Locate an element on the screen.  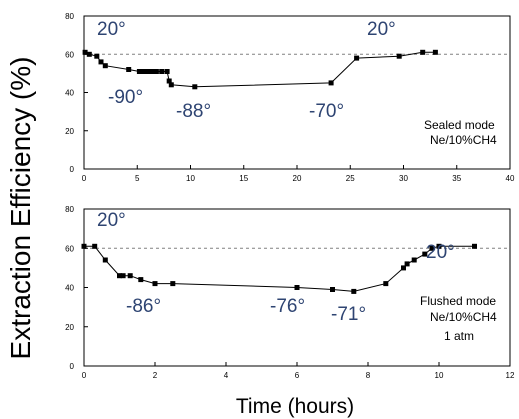
top-x-tick-label: 0 is located at coordinates (84, 178).